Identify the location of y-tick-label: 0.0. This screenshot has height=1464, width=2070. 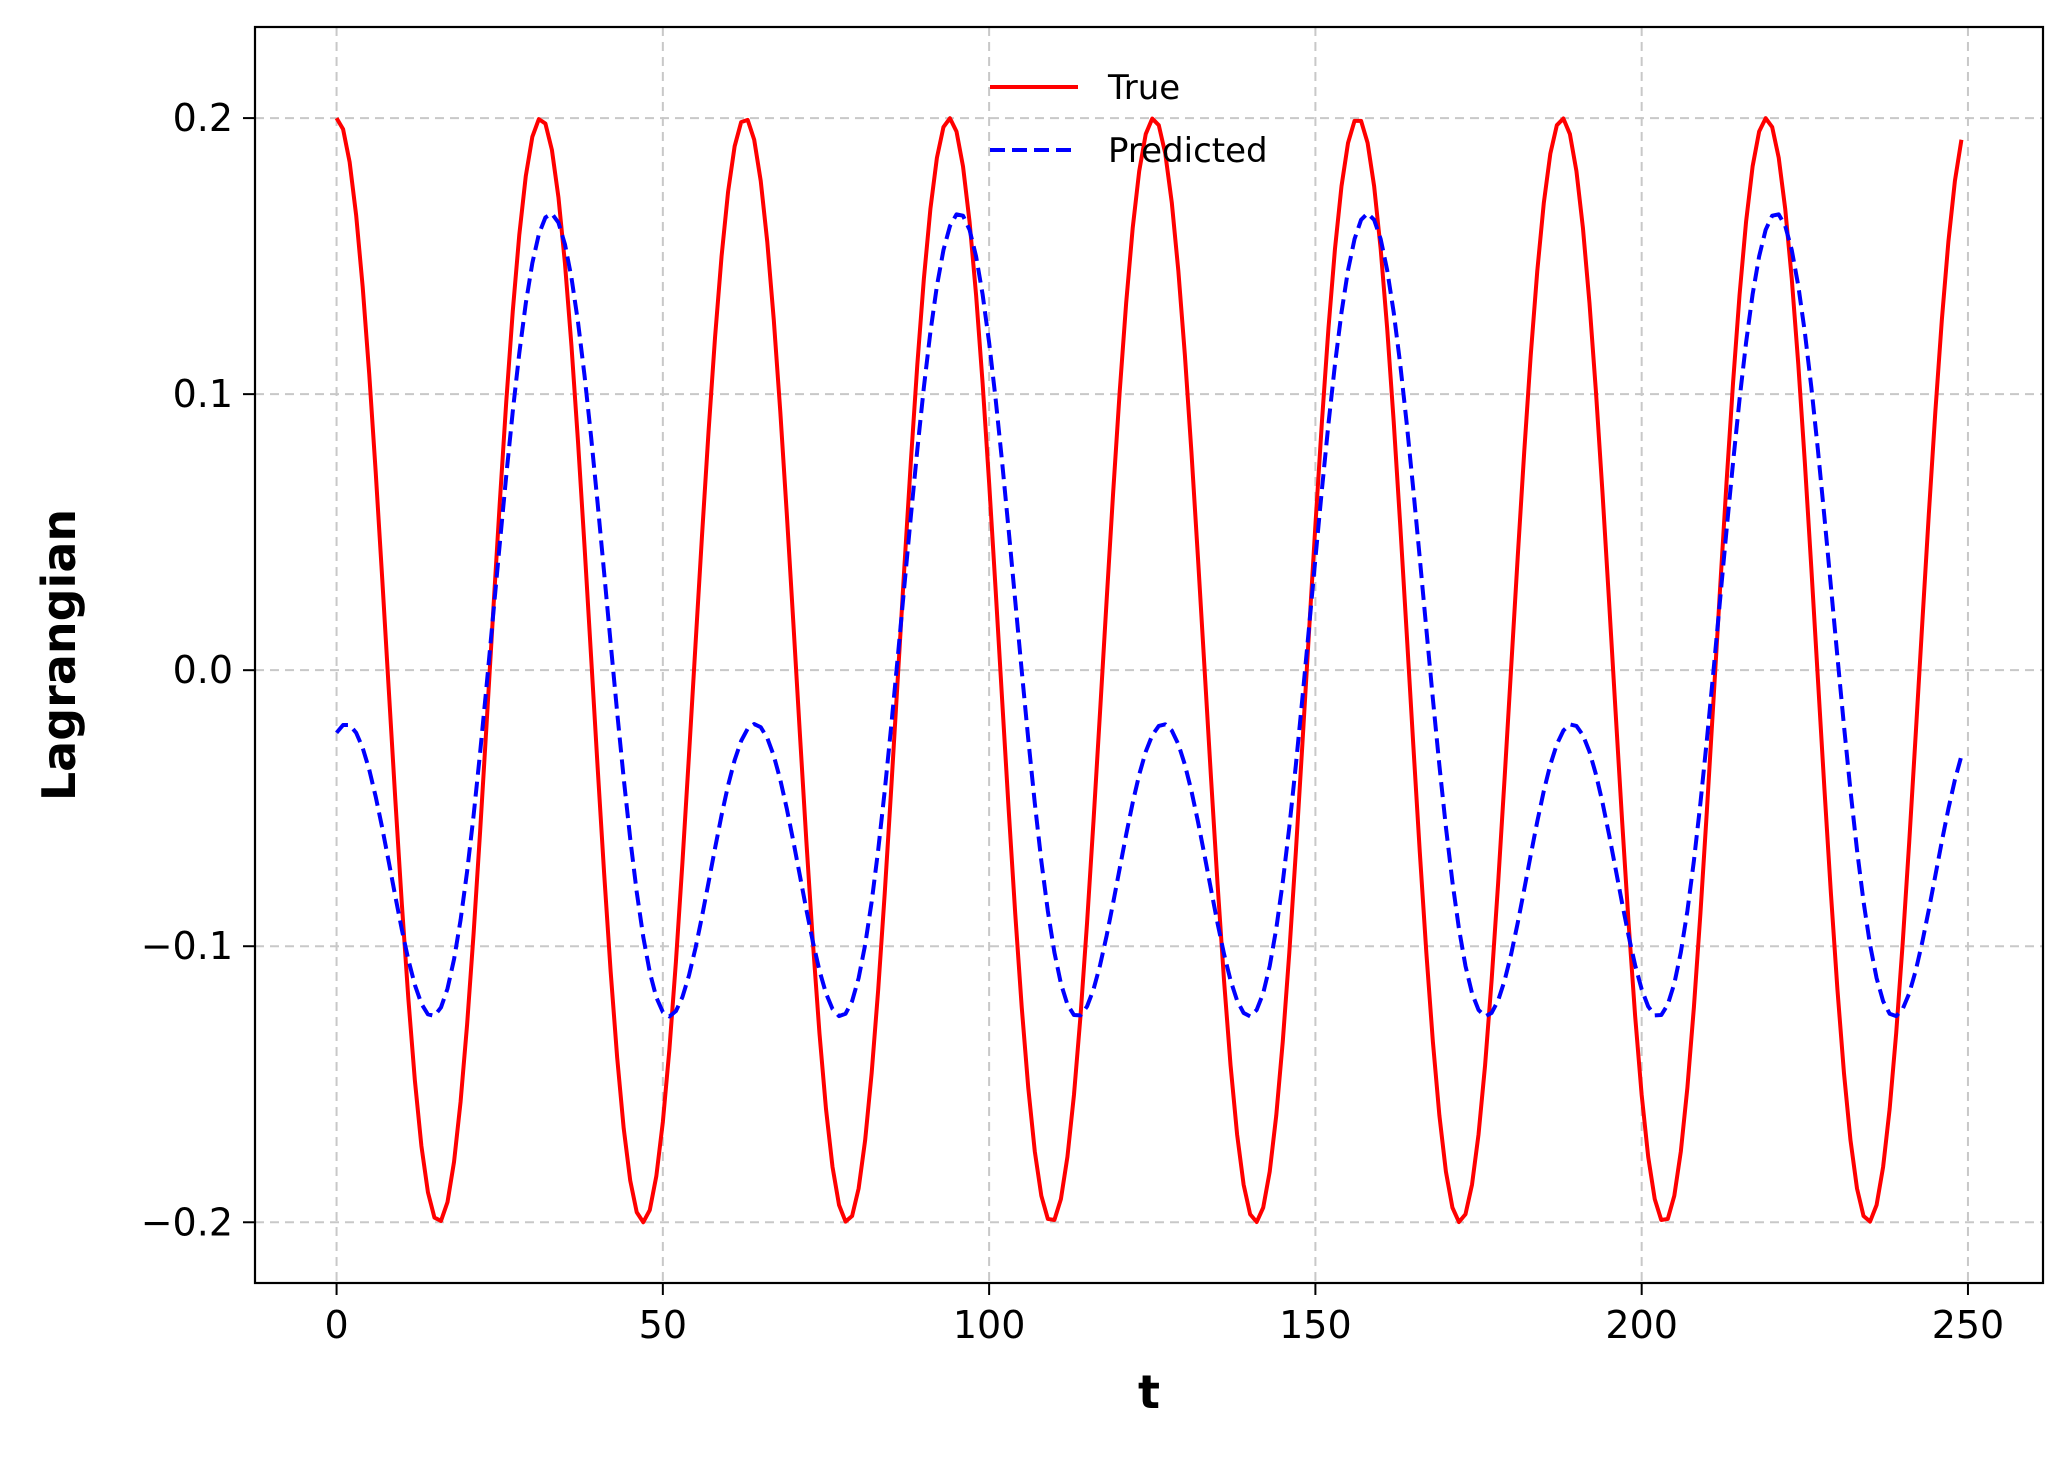
(203, 670).